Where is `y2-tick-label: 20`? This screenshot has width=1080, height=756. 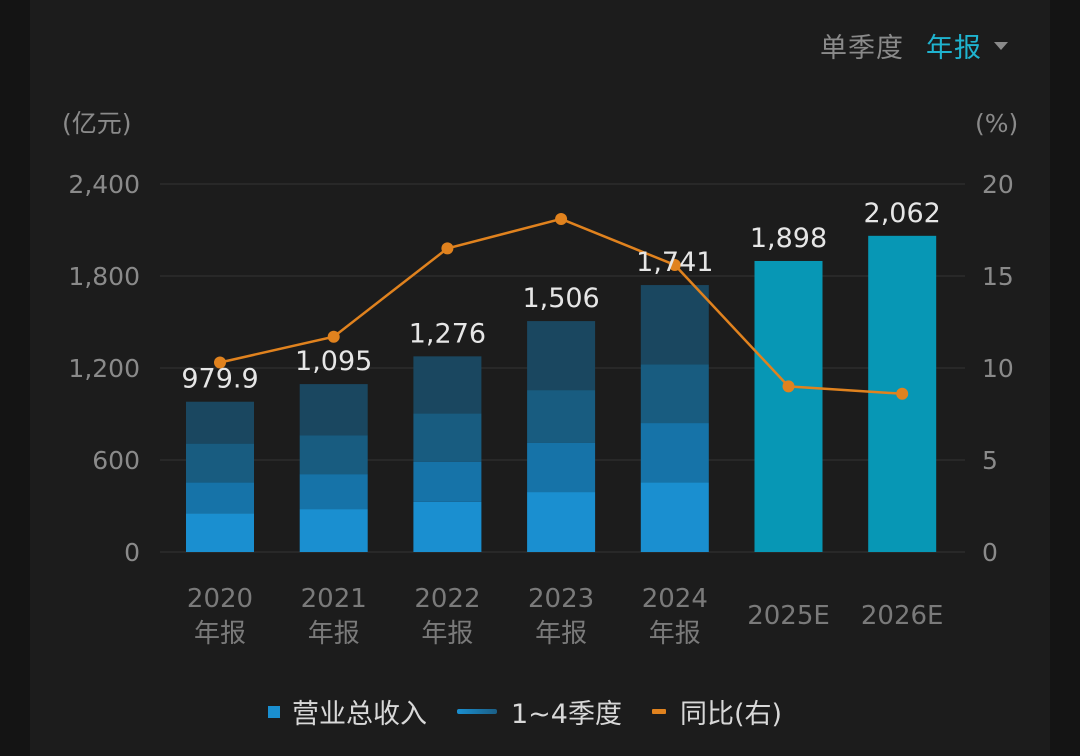
y2-tick-label: 20 is located at coordinates (998, 184).